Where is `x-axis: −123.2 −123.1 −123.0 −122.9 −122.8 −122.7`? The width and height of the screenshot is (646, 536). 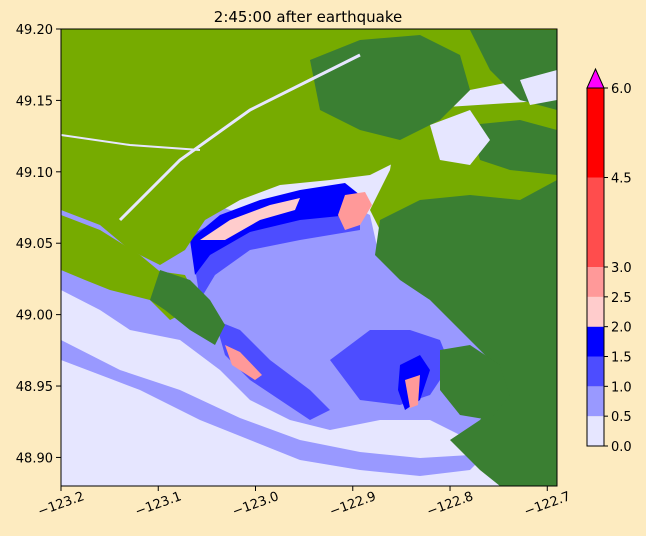 x-axis: −123.2 −123.1 −123.0 −122.9 −122.8 −122.7 is located at coordinates (304, 503).